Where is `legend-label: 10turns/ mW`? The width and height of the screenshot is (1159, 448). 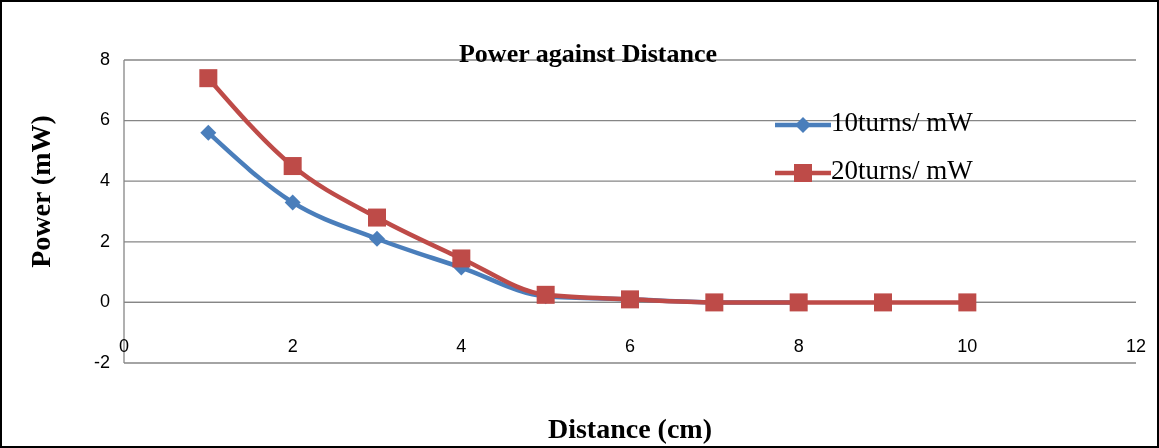 legend-label: 10turns/ mW is located at coordinates (902, 122).